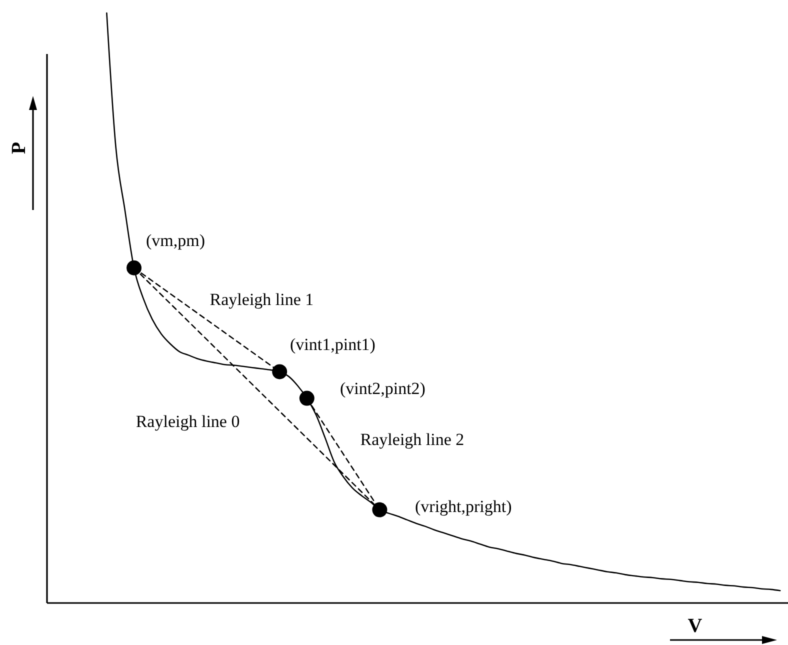 This screenshot has width=788, height=645. I want to click on annotation: (vright,pright), so click(463, 506).